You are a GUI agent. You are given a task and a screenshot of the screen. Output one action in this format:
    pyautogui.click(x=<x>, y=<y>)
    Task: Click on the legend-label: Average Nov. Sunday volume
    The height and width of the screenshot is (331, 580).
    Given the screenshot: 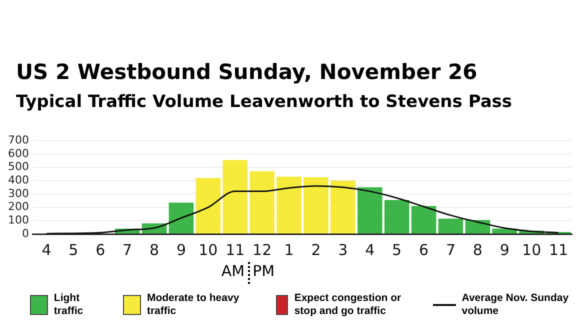 What is the action you would take?
    pyautogui.click(x=516, y=305)
    